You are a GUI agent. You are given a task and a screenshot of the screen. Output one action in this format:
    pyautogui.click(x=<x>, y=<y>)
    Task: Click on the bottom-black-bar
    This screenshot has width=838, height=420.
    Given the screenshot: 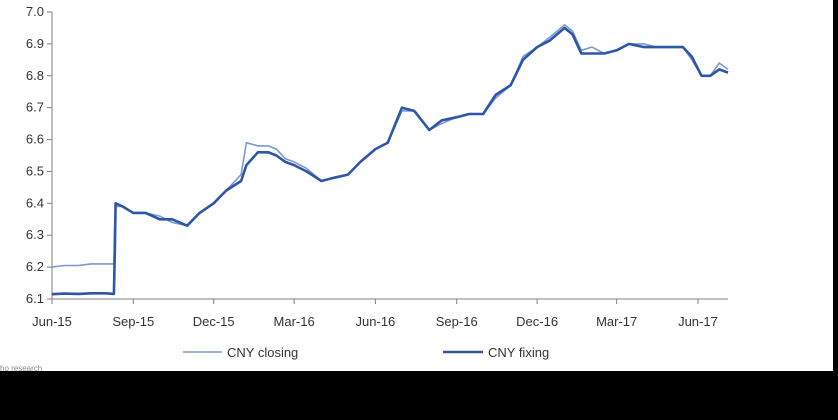 What is the action you would take?
    pyautogui.click(x=419, y=395)
    